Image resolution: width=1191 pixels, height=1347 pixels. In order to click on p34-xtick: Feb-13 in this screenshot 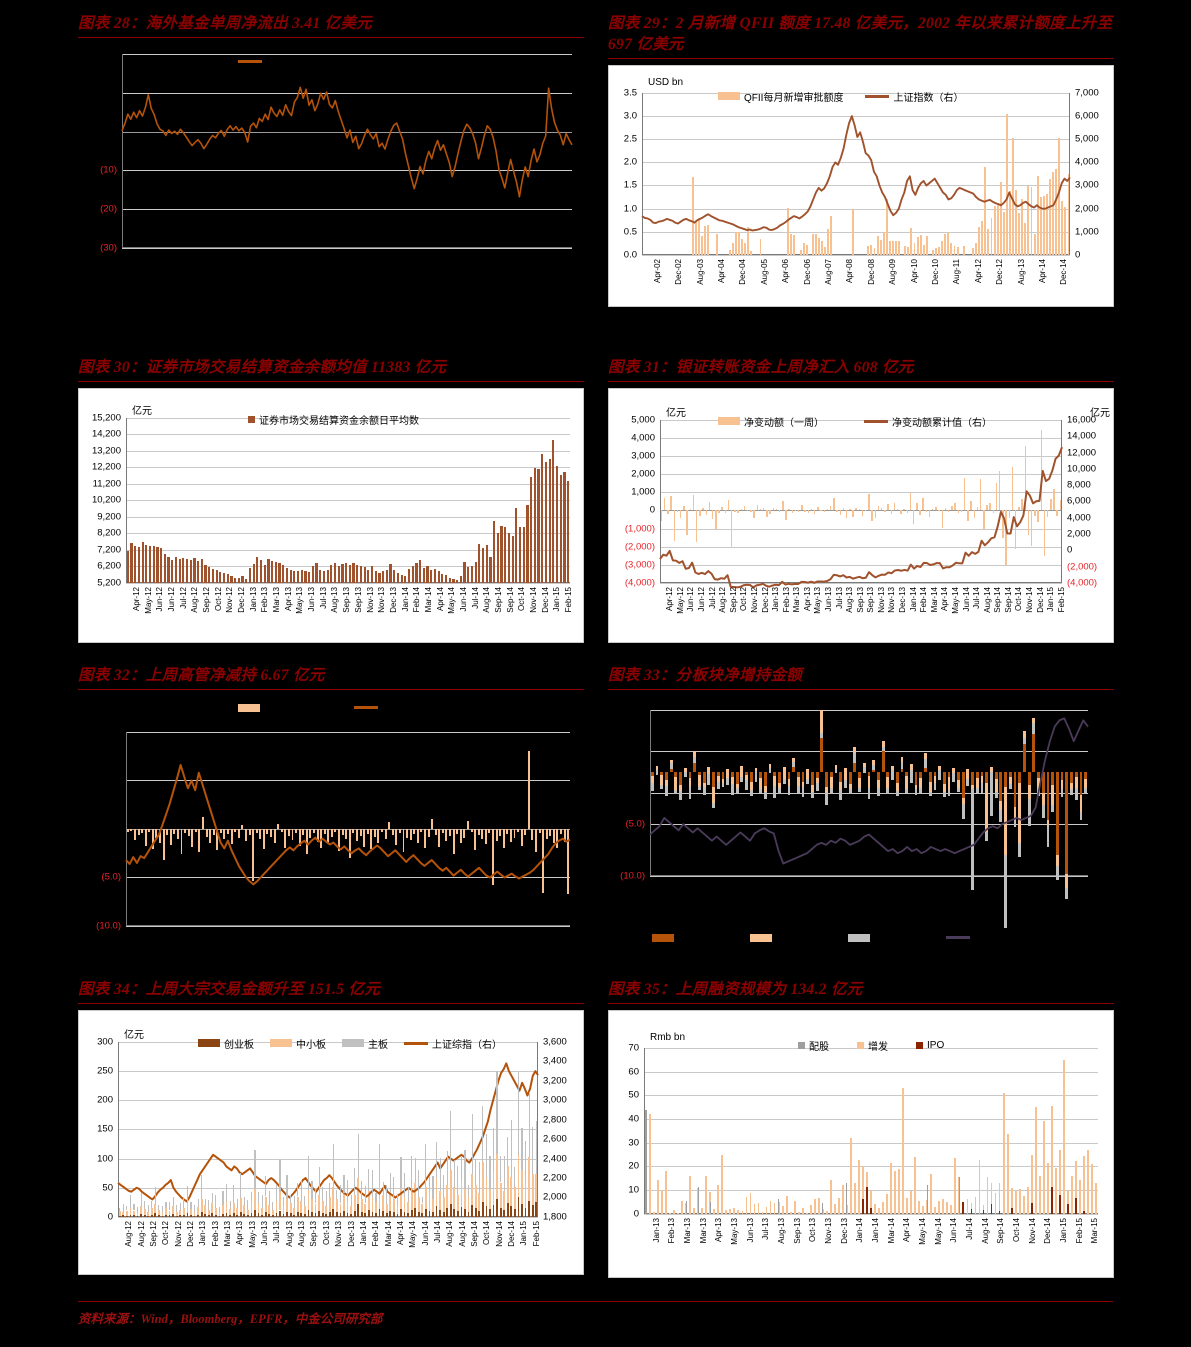, I will do `click(215, 1233)`.